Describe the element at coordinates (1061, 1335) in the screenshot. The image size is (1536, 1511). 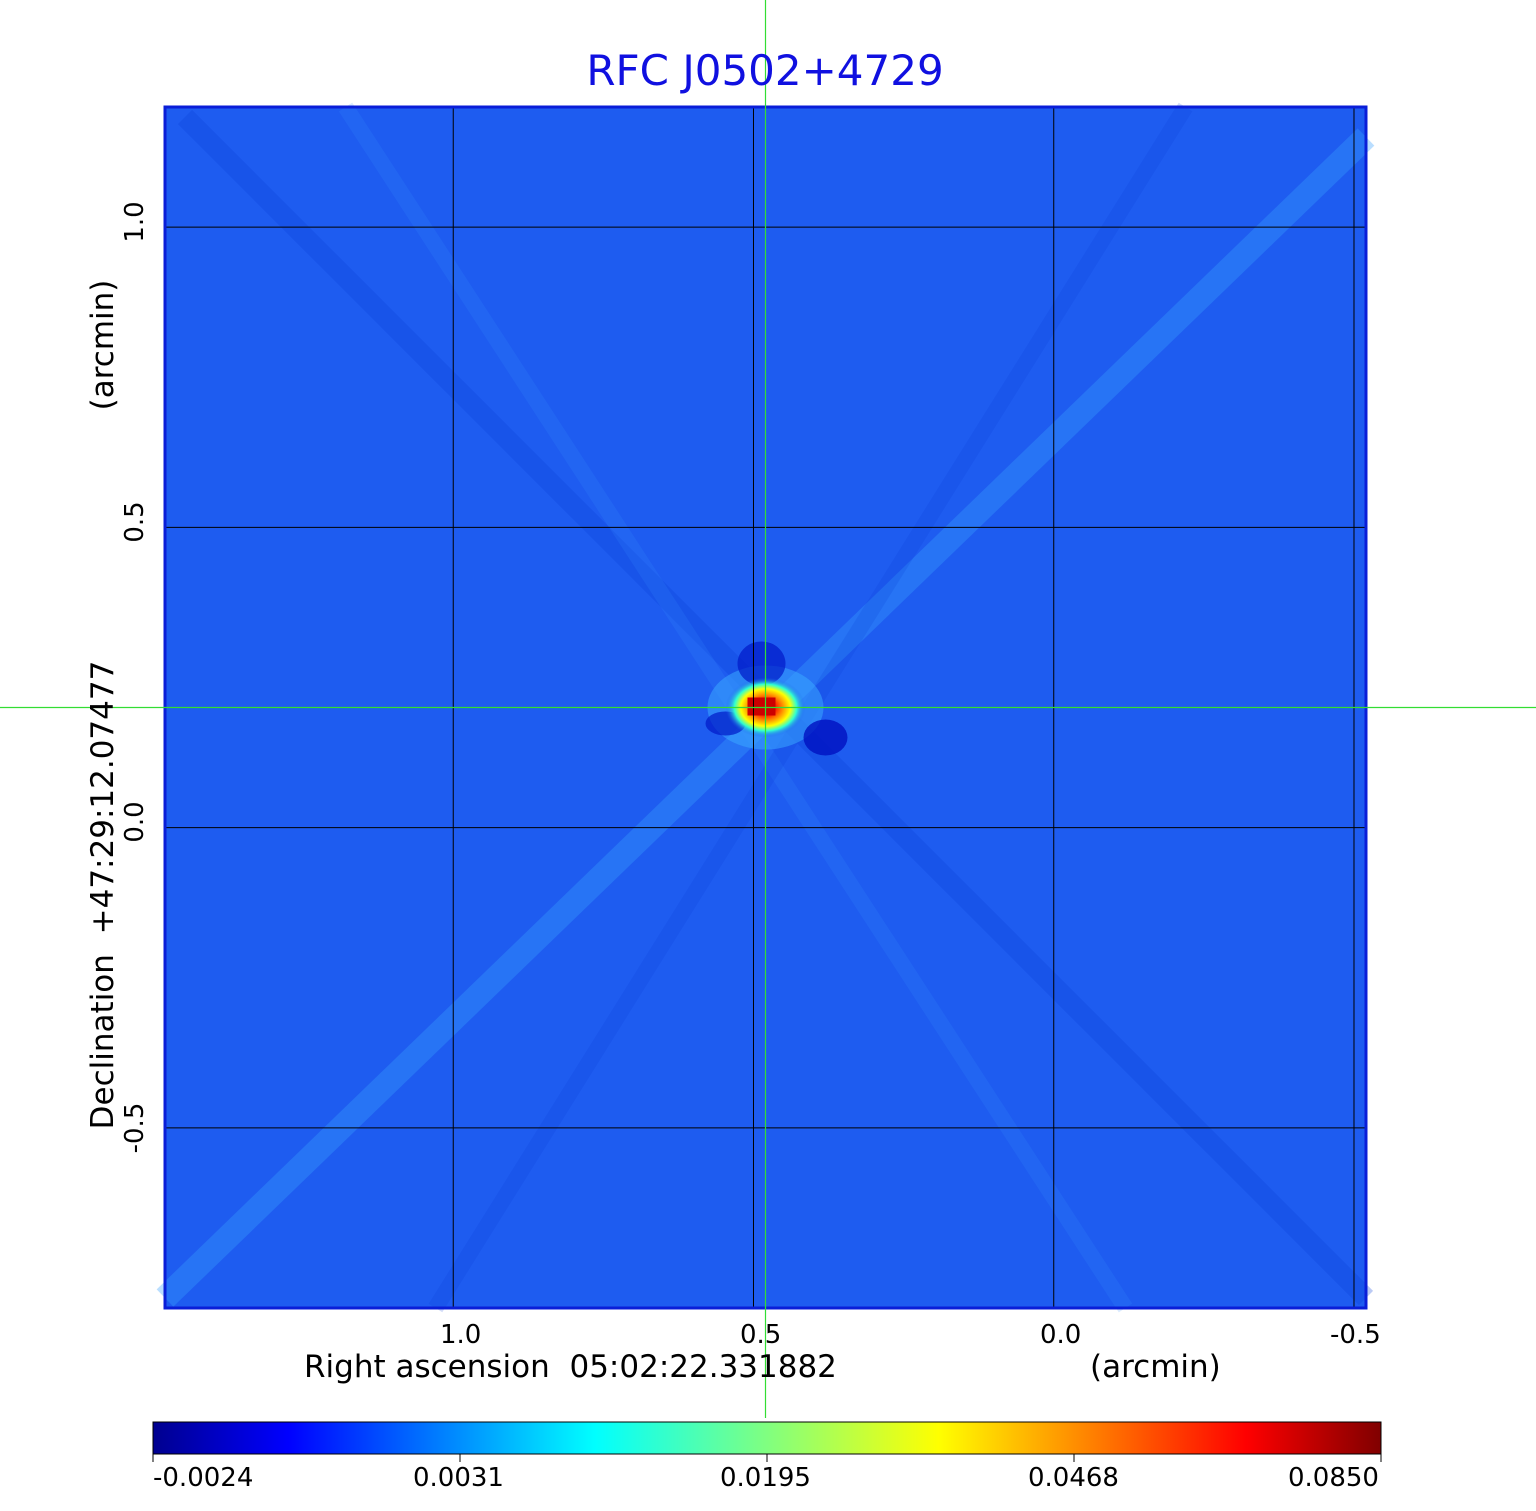
I see `x-tick-label: 0.0` at that location.